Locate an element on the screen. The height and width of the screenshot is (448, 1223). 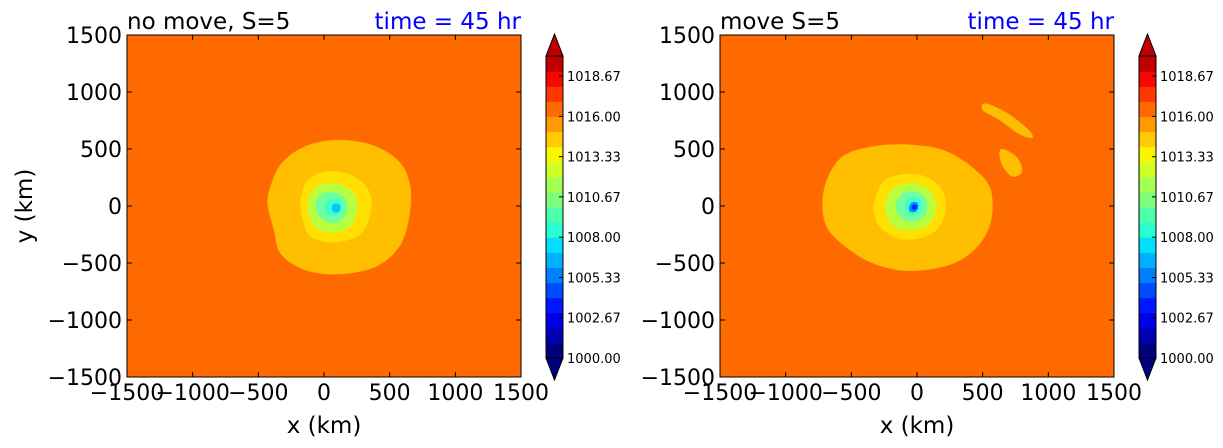
panel-title-left: no move, S=5 is located at coordinates (208, 22).